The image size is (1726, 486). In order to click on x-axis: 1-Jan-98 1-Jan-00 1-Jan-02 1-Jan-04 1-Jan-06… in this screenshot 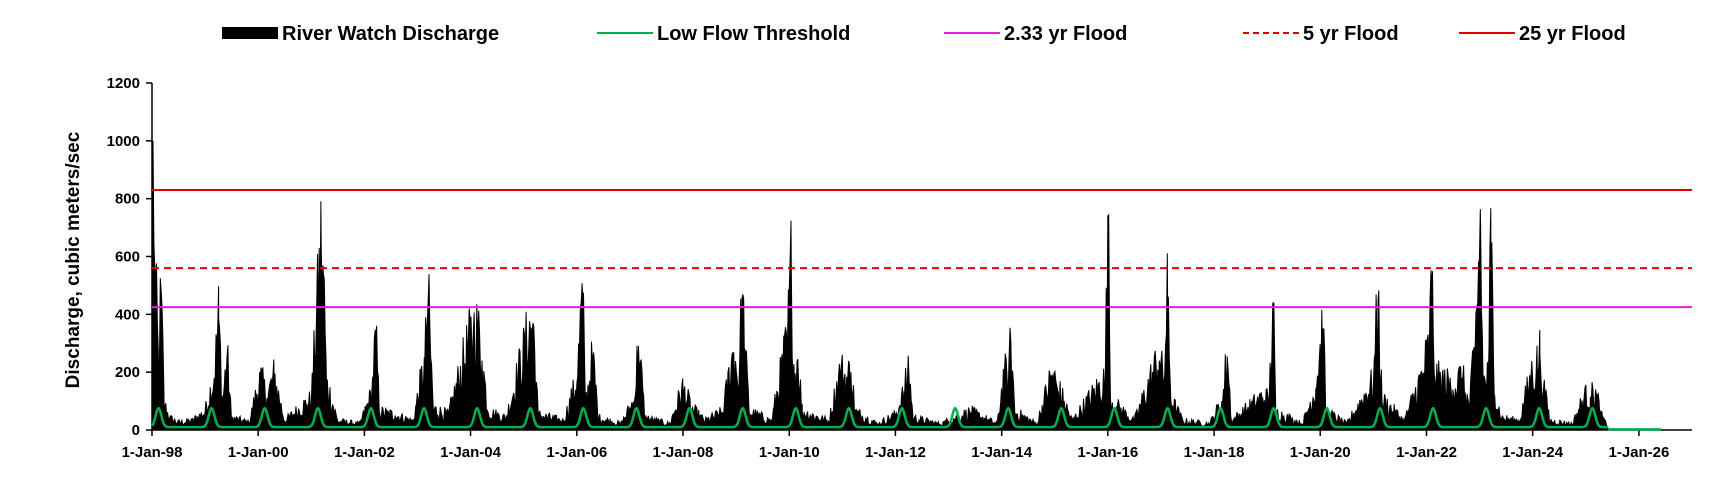, I will do `click(907, 445)`.